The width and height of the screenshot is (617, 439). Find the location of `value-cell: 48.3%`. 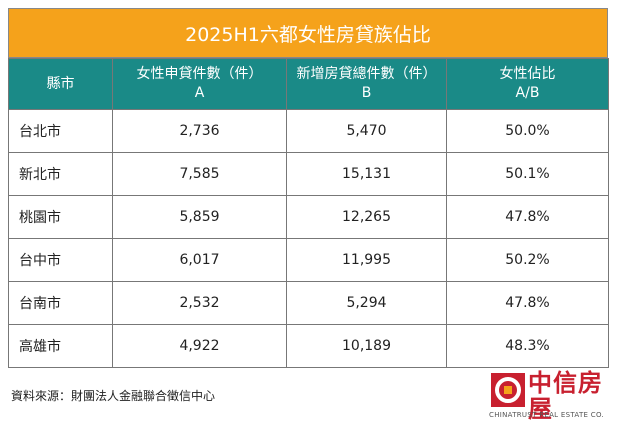

value-cell: 48.3% is located at coordinates (527, 346).